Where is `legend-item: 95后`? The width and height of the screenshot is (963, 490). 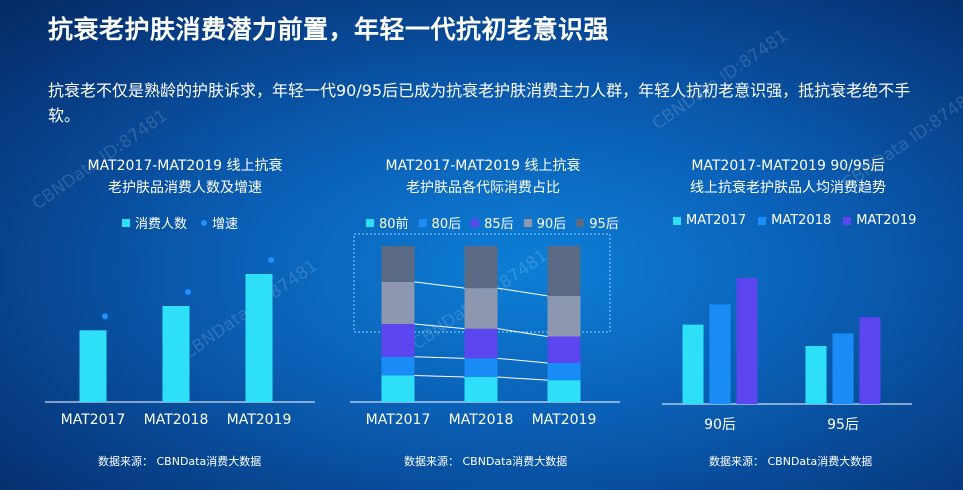
legend-item: 95后 is located at coordinates (597, 222).